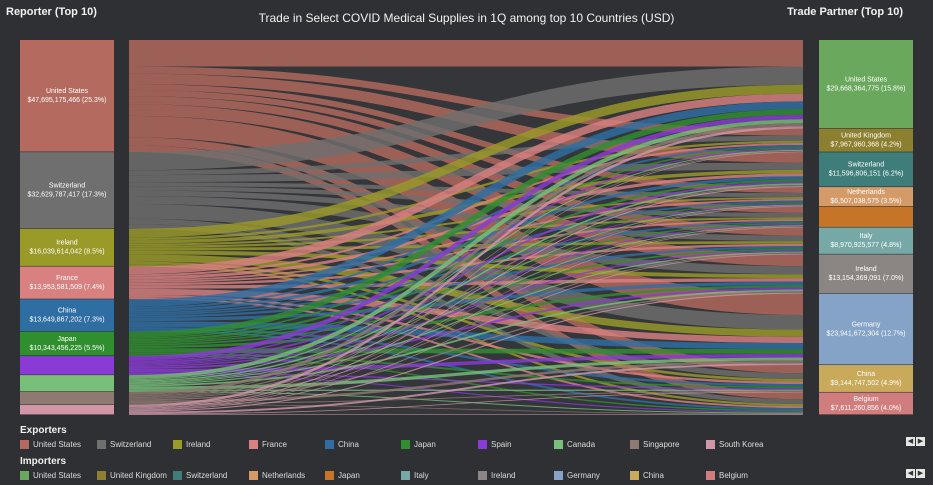 The height and width of the screenshot is (485, 933). I want to click on importer-legend-item-netherlands: Netherlands, so click(277, 475).